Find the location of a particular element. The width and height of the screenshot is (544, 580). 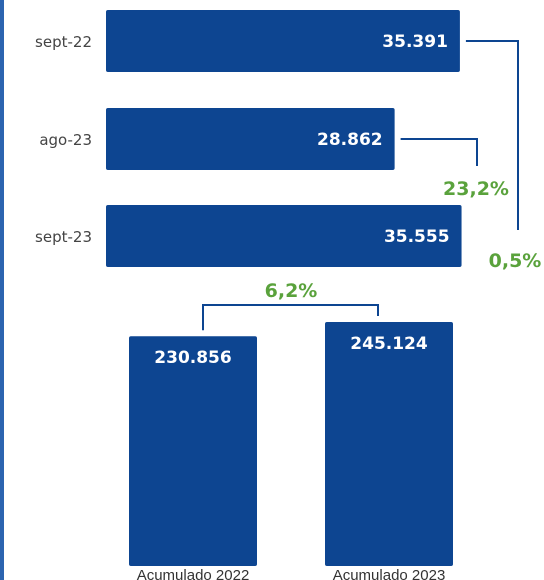

value-label-sept-23: 35.555 is located at coordinates (417, 237).